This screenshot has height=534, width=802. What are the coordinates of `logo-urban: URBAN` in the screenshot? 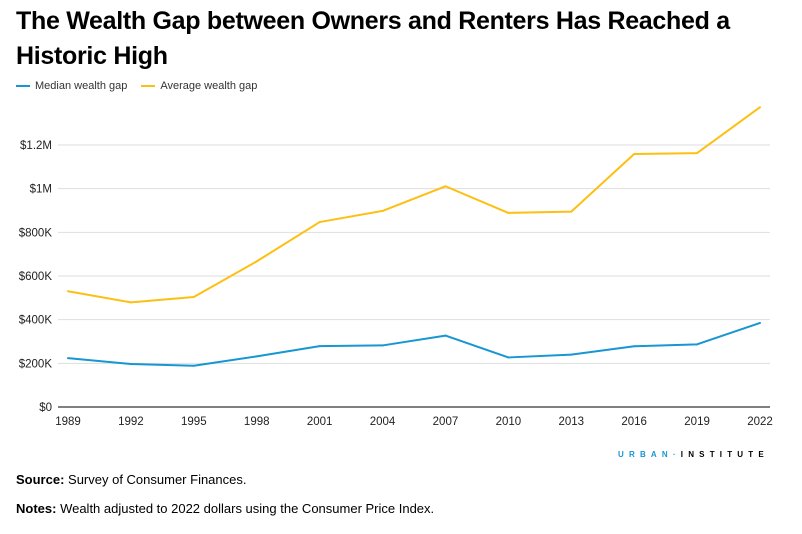 It's located at (645, 454).